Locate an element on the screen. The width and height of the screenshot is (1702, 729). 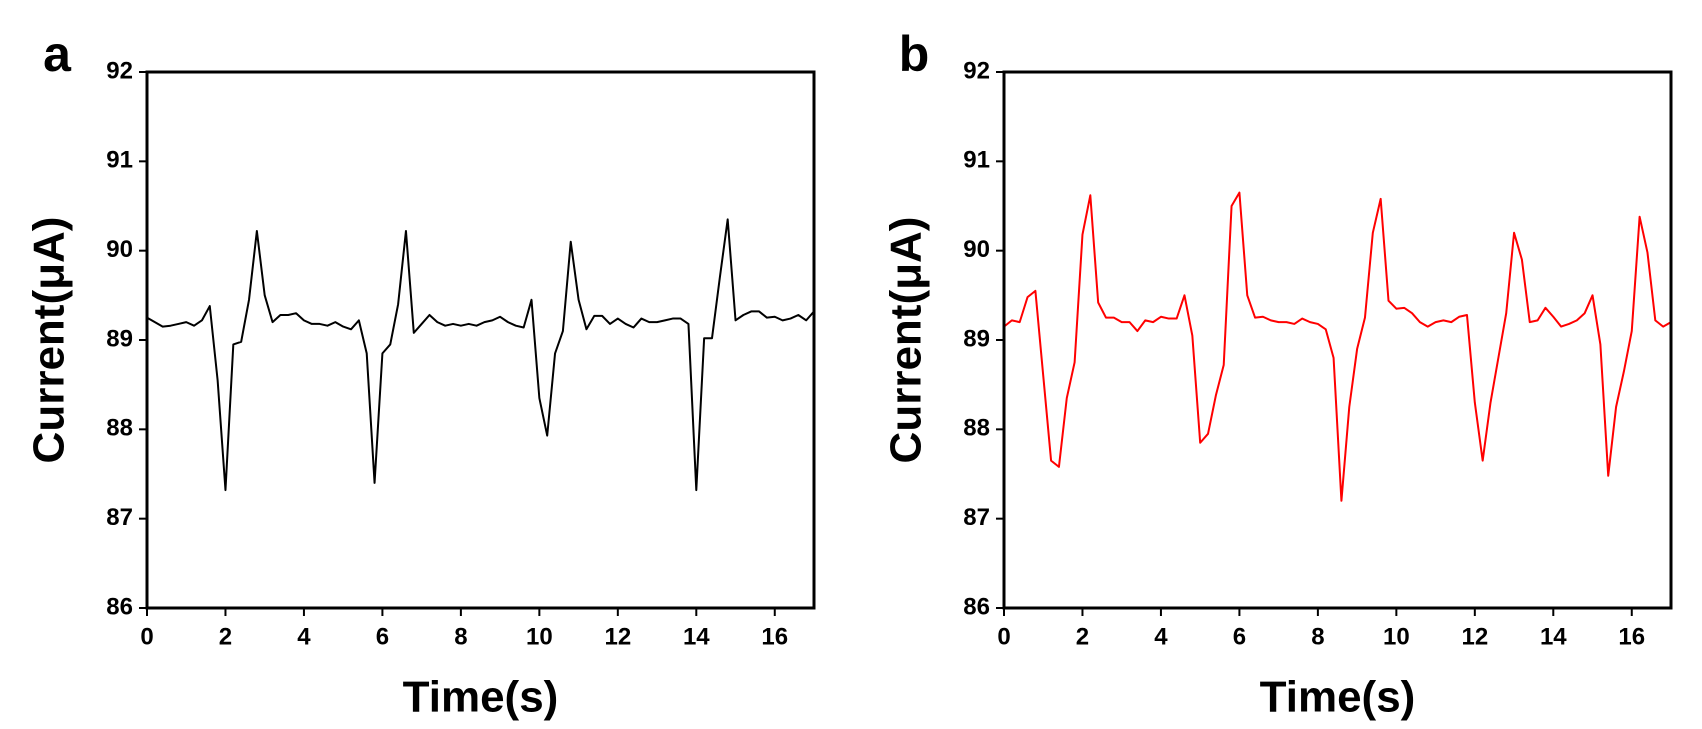
panel-label: b is located at coordinates (914, 54).